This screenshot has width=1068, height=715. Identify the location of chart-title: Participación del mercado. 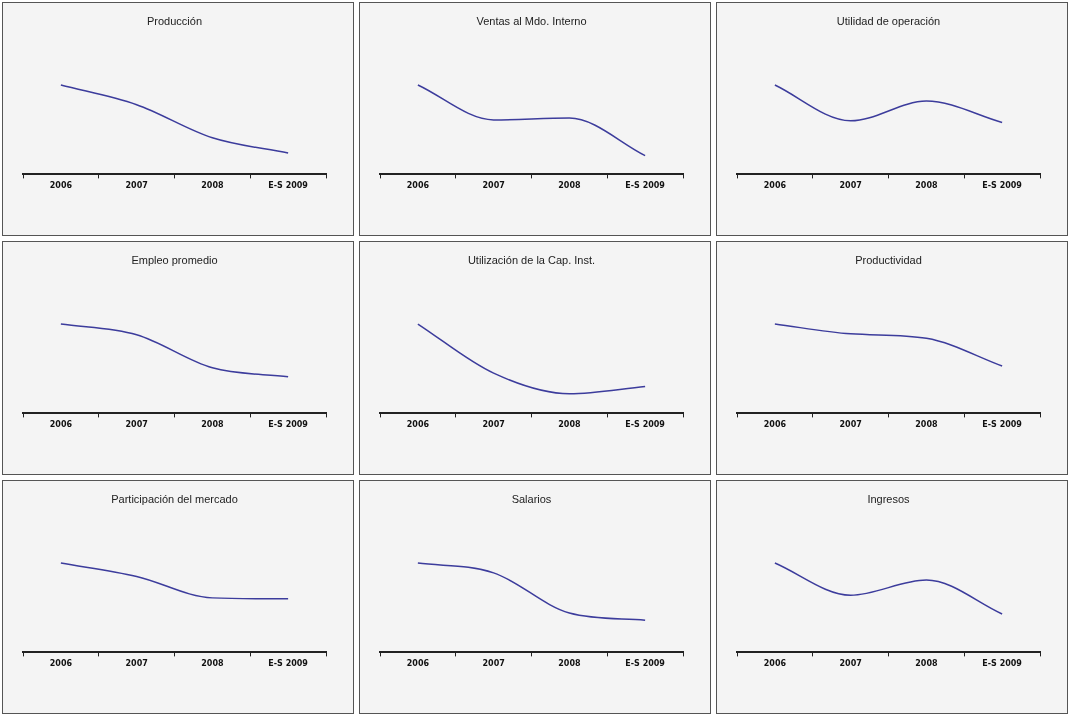
(174, 498).